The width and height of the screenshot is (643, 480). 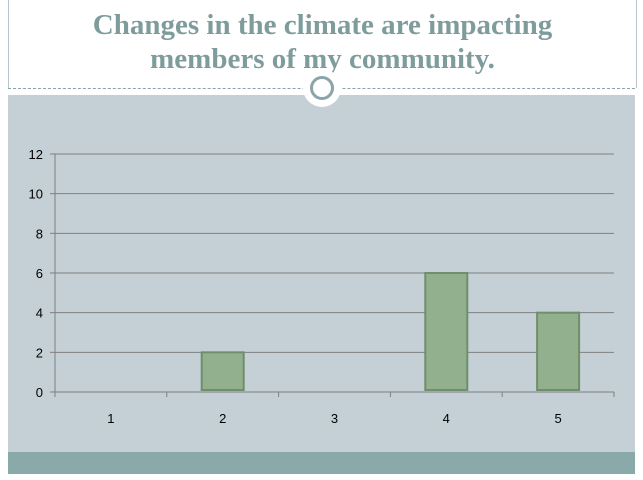 What do you see at coordinates (39, 392) in the screenshot?
I see `y-tick-label: 0` at bounding box center [39, 392].